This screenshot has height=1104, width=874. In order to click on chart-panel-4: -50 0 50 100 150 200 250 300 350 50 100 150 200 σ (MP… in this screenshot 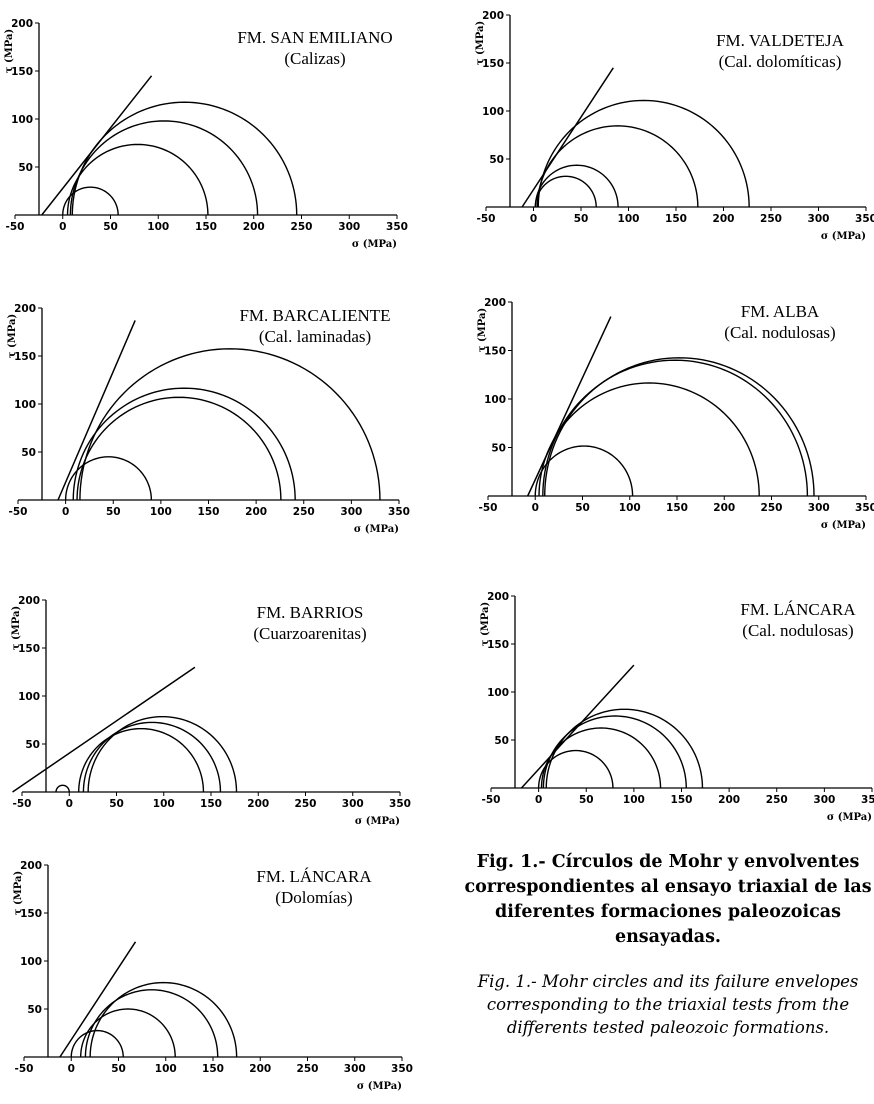, I will do `click(675, 414)`.